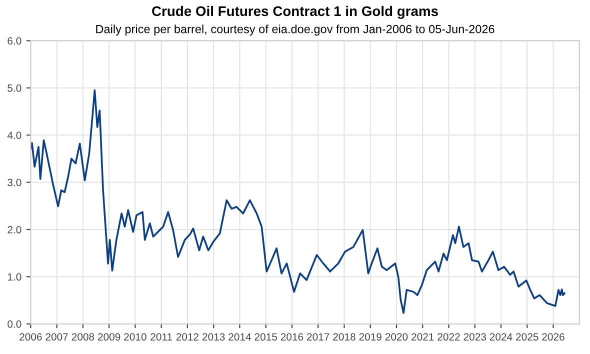 The image size is (590, 354). Describe the element at coordinates (475, 337) in the screenshot. I see `x-tick-label: 2023` at that location.